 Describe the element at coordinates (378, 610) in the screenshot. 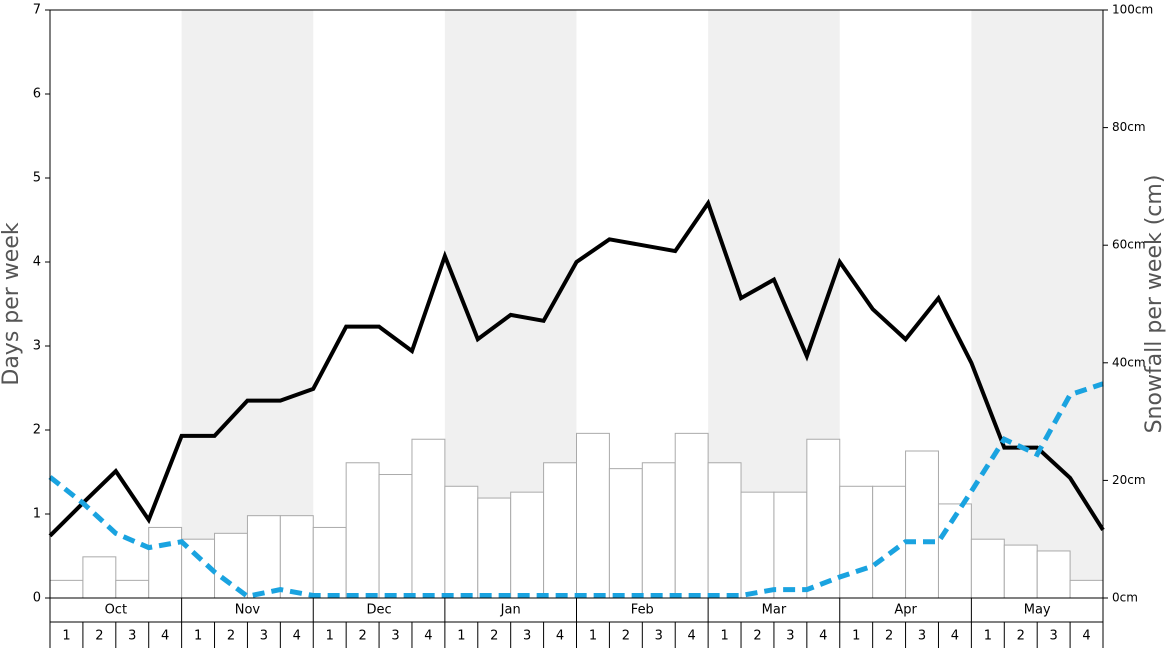

I see `month-label: Dec` at that location.